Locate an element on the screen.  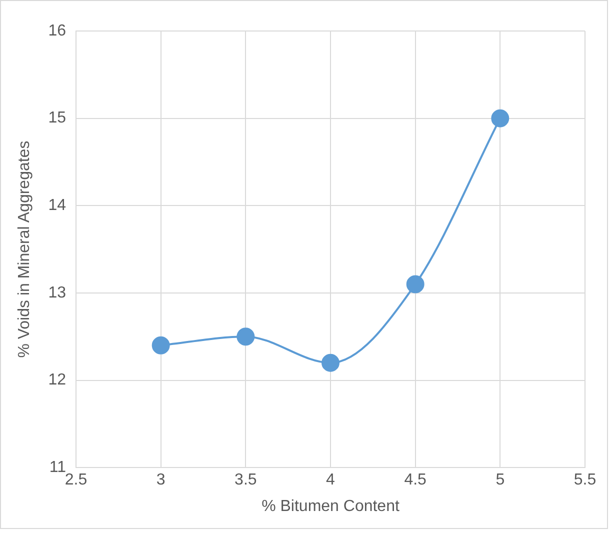
x-tick-label: 2.5 is located at coordinates (76, 480).